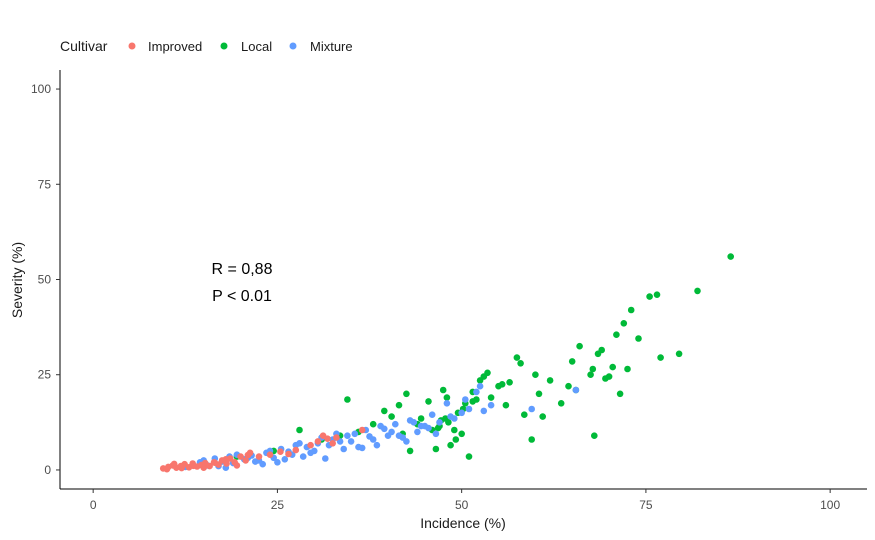 The height and width of the screenshot is (540, 875). What do you see at coordinates (646, 505) in the screenshot?
I see `x-tick-label: 75` at bounding box center [646, 505].